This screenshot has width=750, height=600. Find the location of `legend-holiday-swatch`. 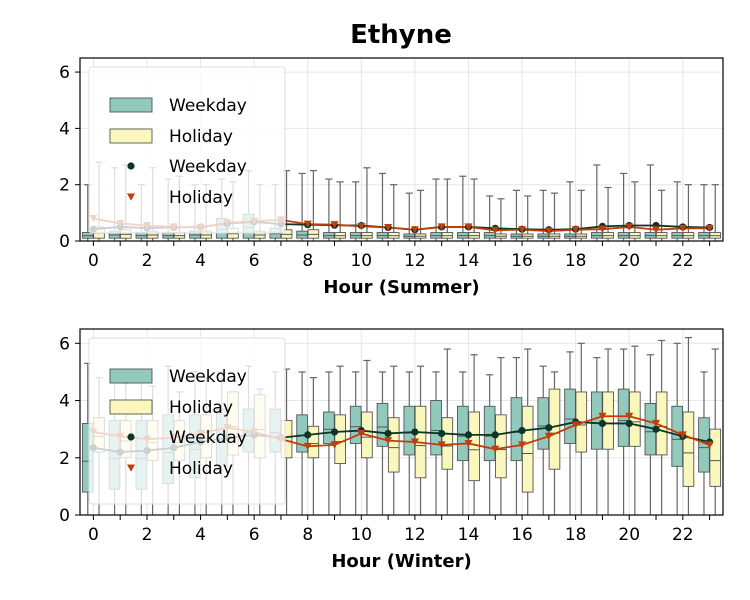

legend-holiday-swatch is located at coordinates (131, 407).